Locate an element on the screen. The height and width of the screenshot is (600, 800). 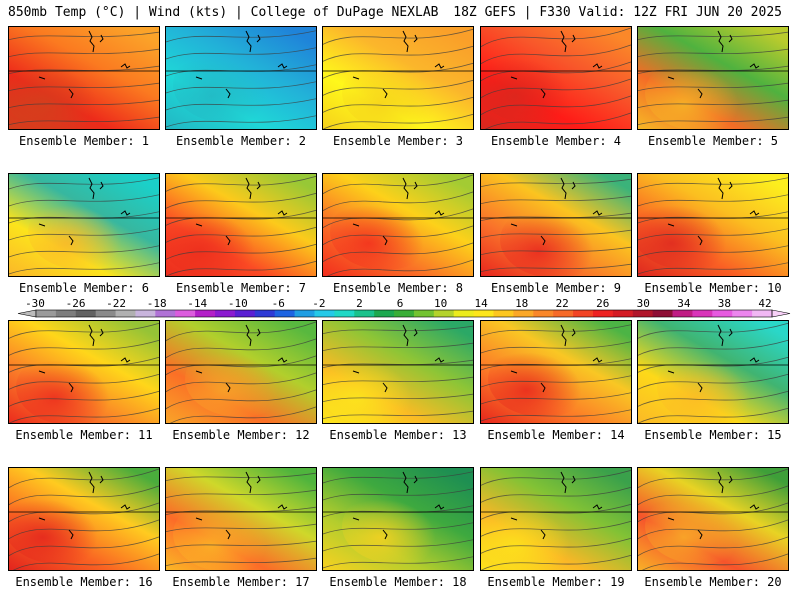
panel-label: Ensemble Member: 16 is located at coordinates (84, 582).